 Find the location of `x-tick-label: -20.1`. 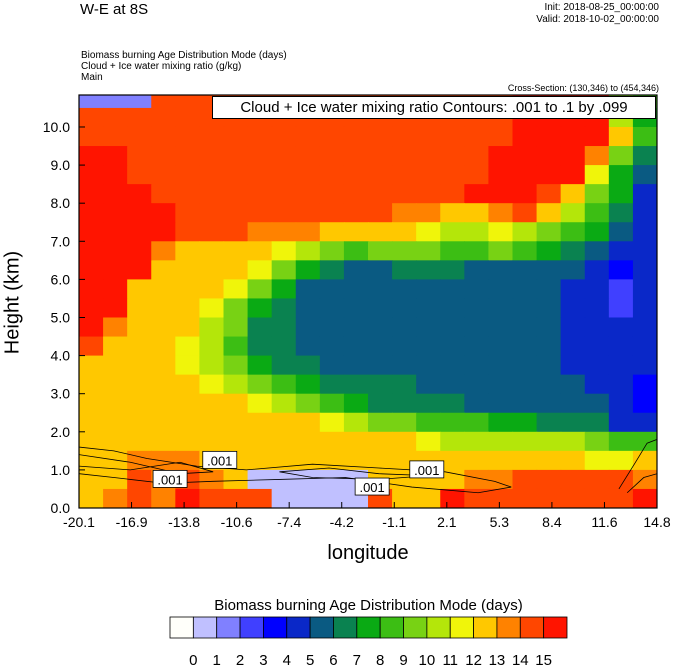

x-tick-label: -20.1 is located at coordinates (79, 522).